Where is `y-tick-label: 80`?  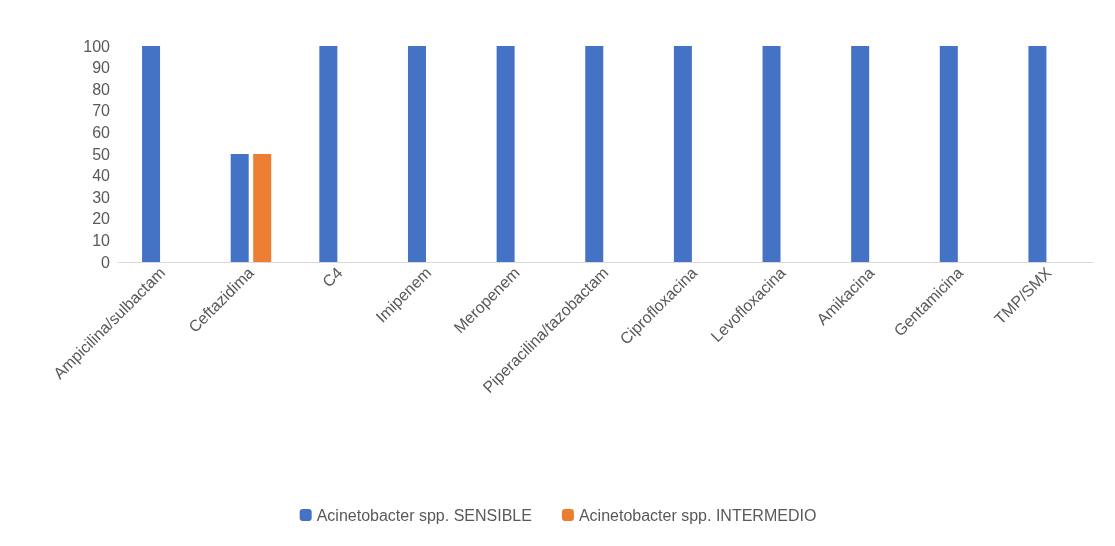 y-tick-label: 80 is located at coordinates (101, 89).